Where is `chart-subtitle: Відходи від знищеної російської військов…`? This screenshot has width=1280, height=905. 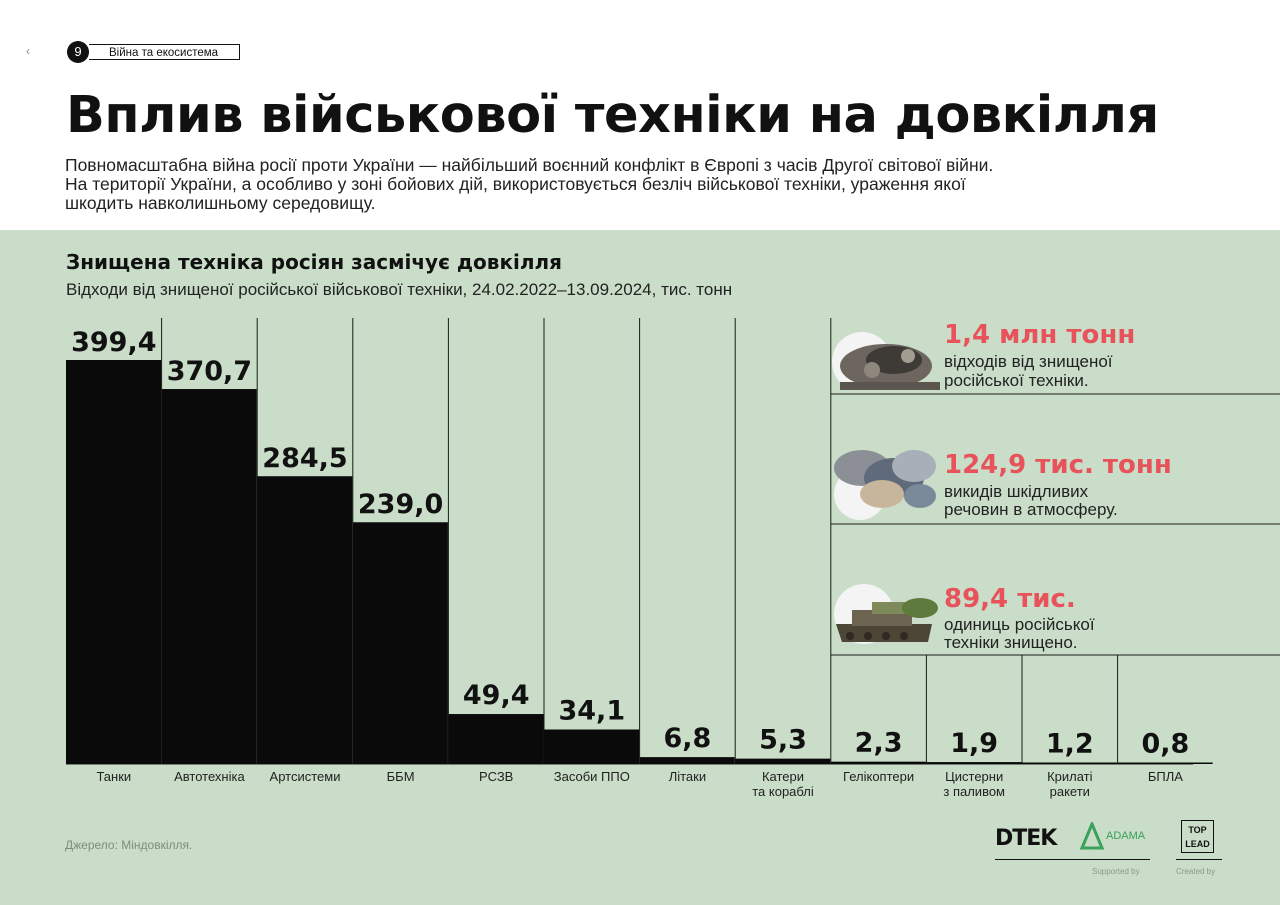
chart-subtitle: Відходи від знищеної російської військов… is located at coordinates (399, 289).